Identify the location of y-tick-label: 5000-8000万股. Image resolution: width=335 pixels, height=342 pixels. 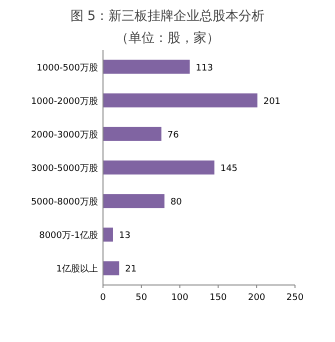
(64, 202).